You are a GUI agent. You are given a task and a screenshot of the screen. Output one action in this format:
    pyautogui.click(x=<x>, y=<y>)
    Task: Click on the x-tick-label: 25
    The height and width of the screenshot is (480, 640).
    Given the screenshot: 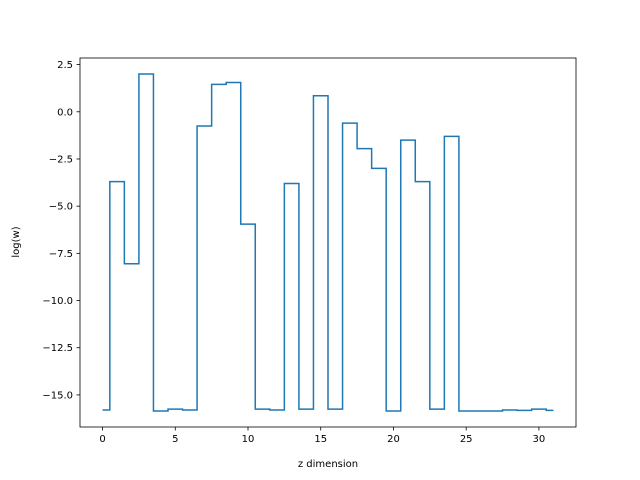 What is the action you would take?
    pyautogui.click(x=466, y=439)
    